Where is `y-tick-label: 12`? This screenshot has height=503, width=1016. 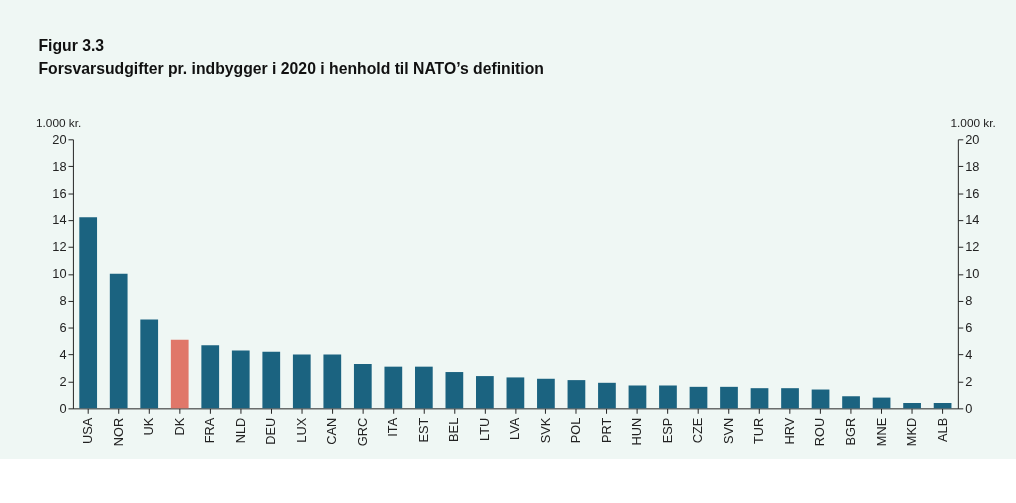
y-tick-label: 12 is located at coordinates (59, 247).